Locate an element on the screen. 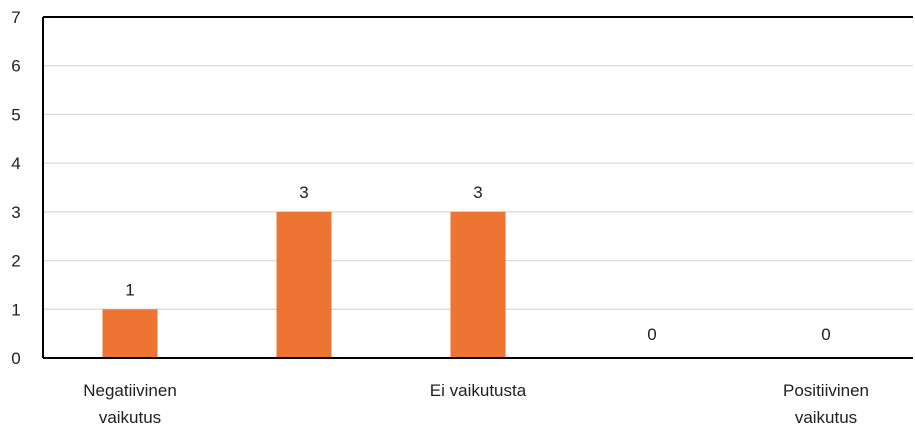 The height and width of the screenshot is (429, 915). y-tick-label: 4 is located at coordinates (15, 163).